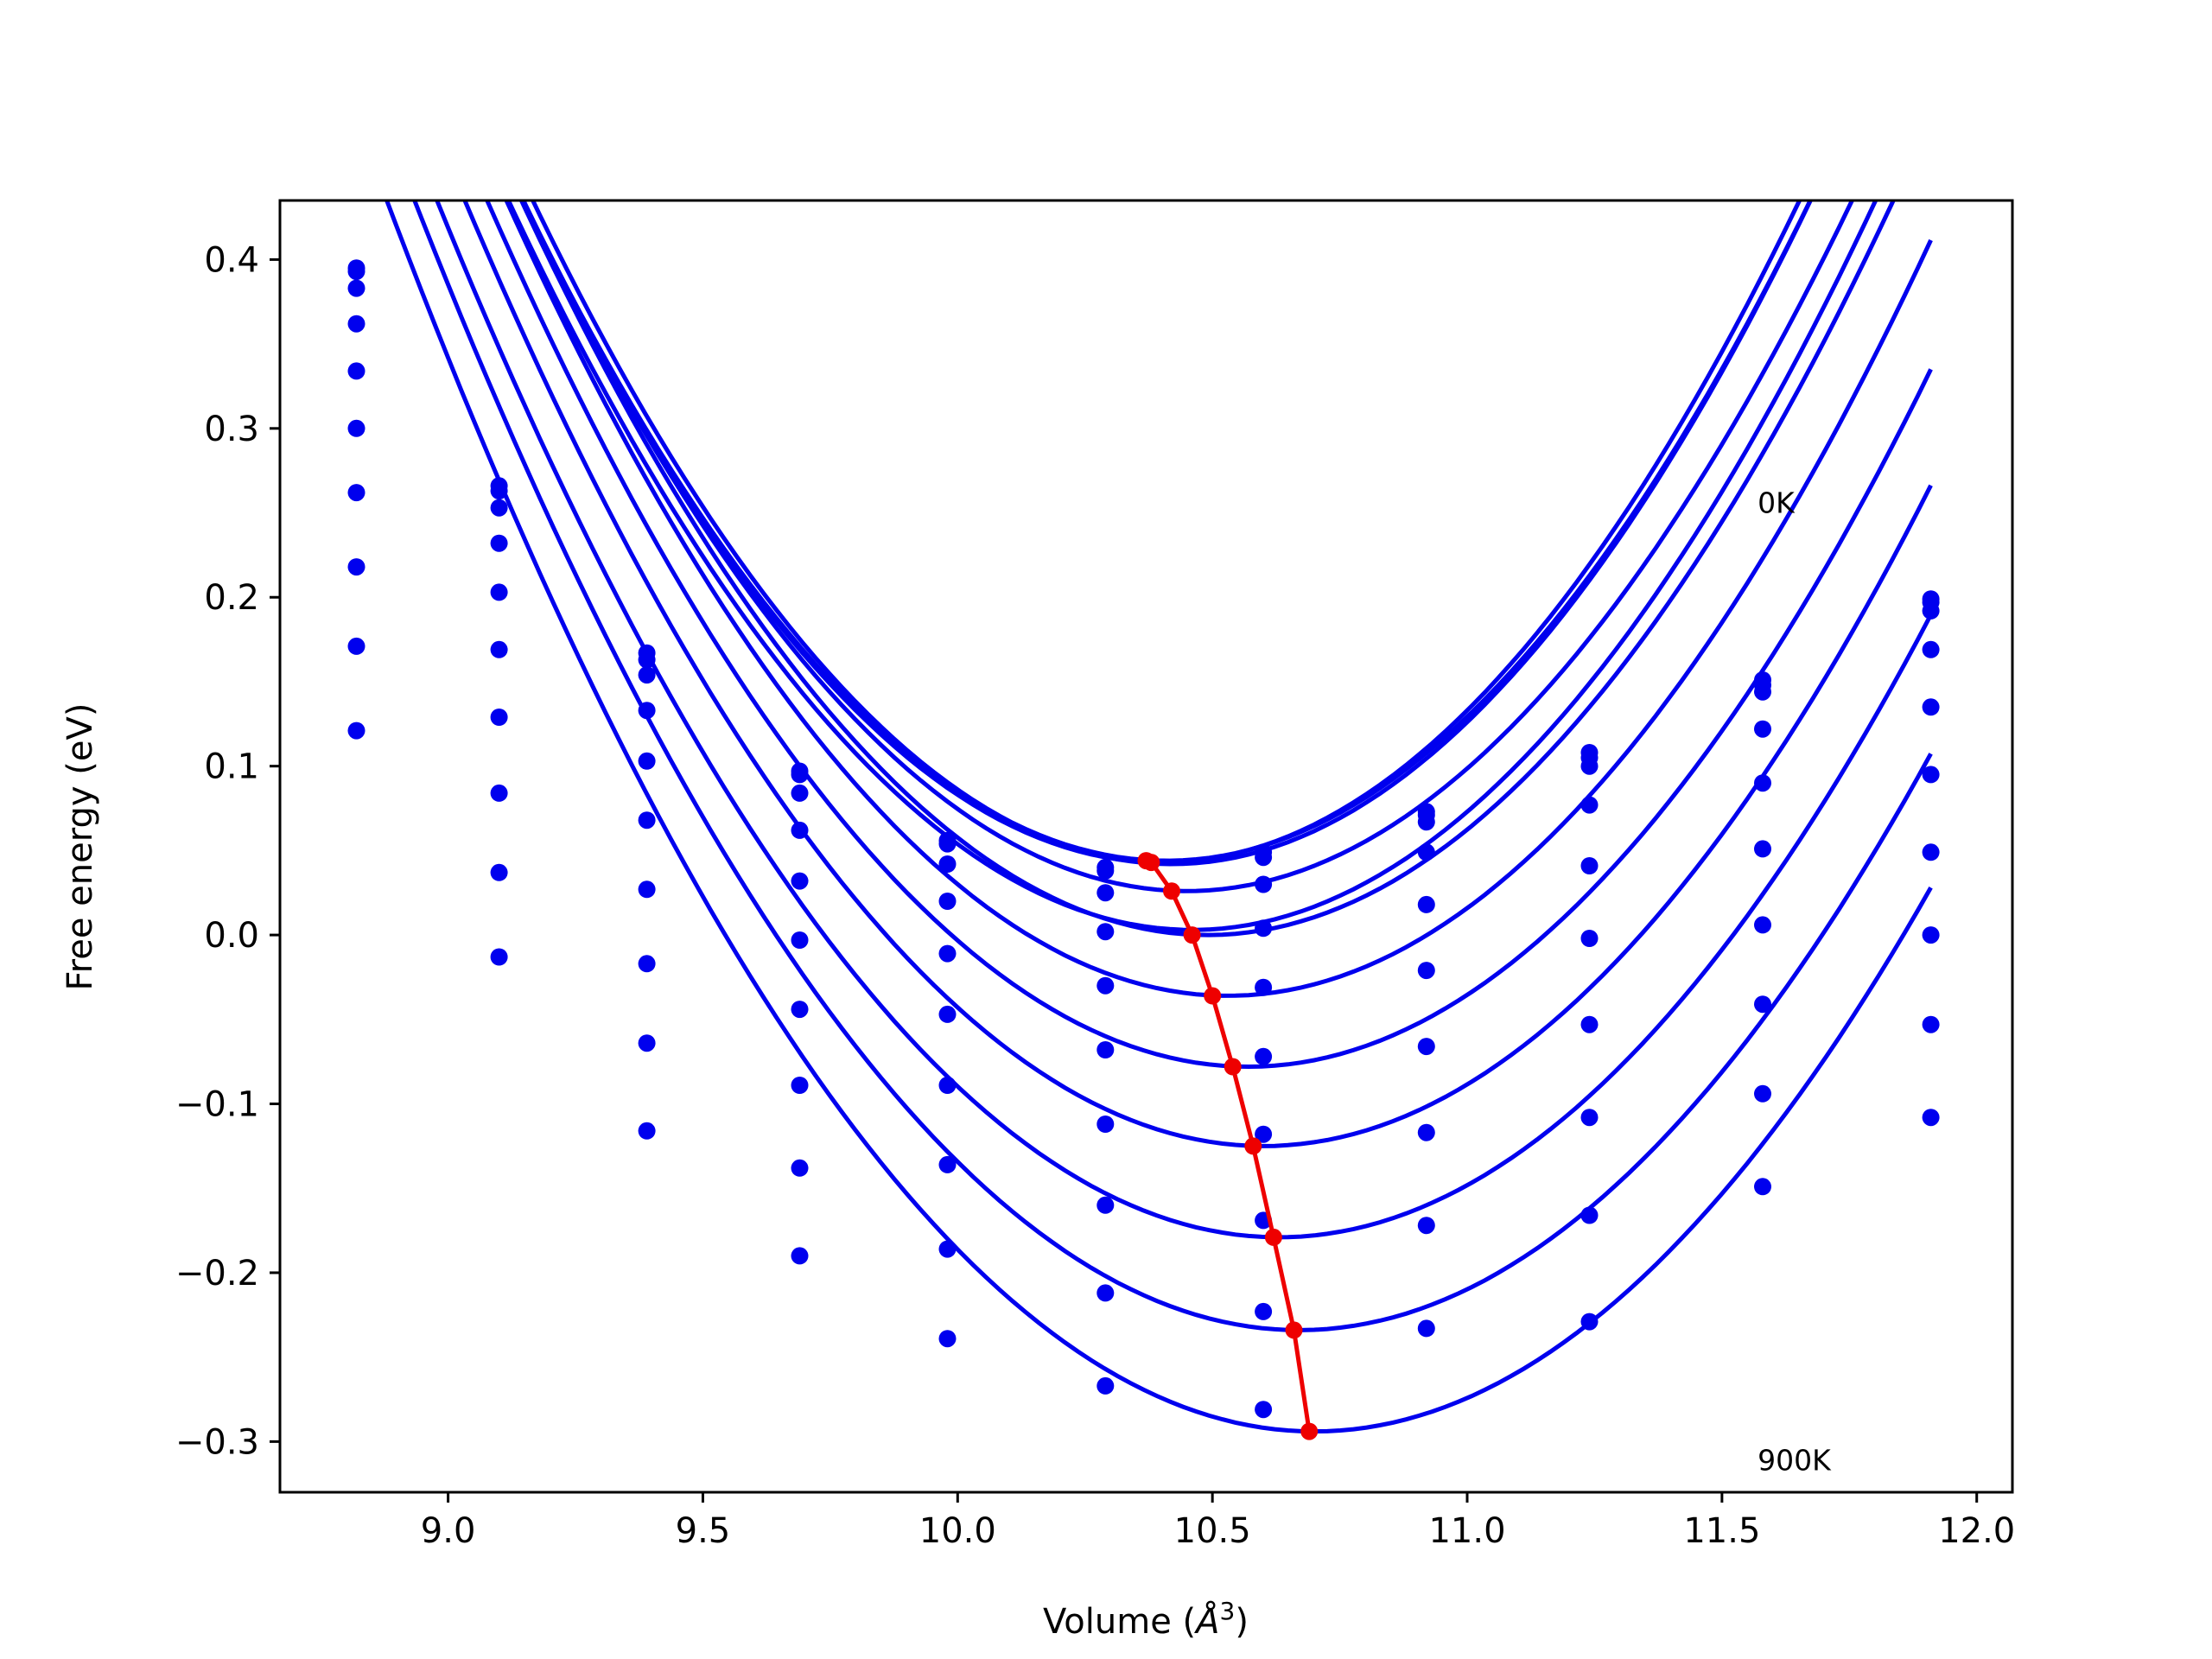 Image resolution: width=2212 pixels, height=1659 pixels. What do you see at coordinates (703, 1531) in the screenshot?
I see `x-tick-label: 9.5` at bounding box center [703, 1531].